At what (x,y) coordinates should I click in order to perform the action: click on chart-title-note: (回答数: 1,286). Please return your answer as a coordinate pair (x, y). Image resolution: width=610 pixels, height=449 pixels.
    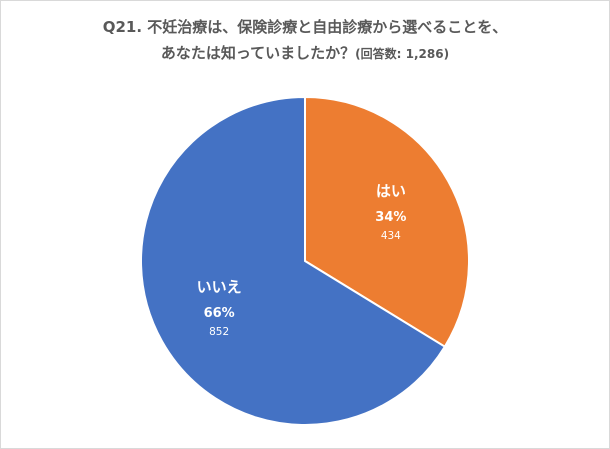
    Looking at the image, I should click on (402, 54).